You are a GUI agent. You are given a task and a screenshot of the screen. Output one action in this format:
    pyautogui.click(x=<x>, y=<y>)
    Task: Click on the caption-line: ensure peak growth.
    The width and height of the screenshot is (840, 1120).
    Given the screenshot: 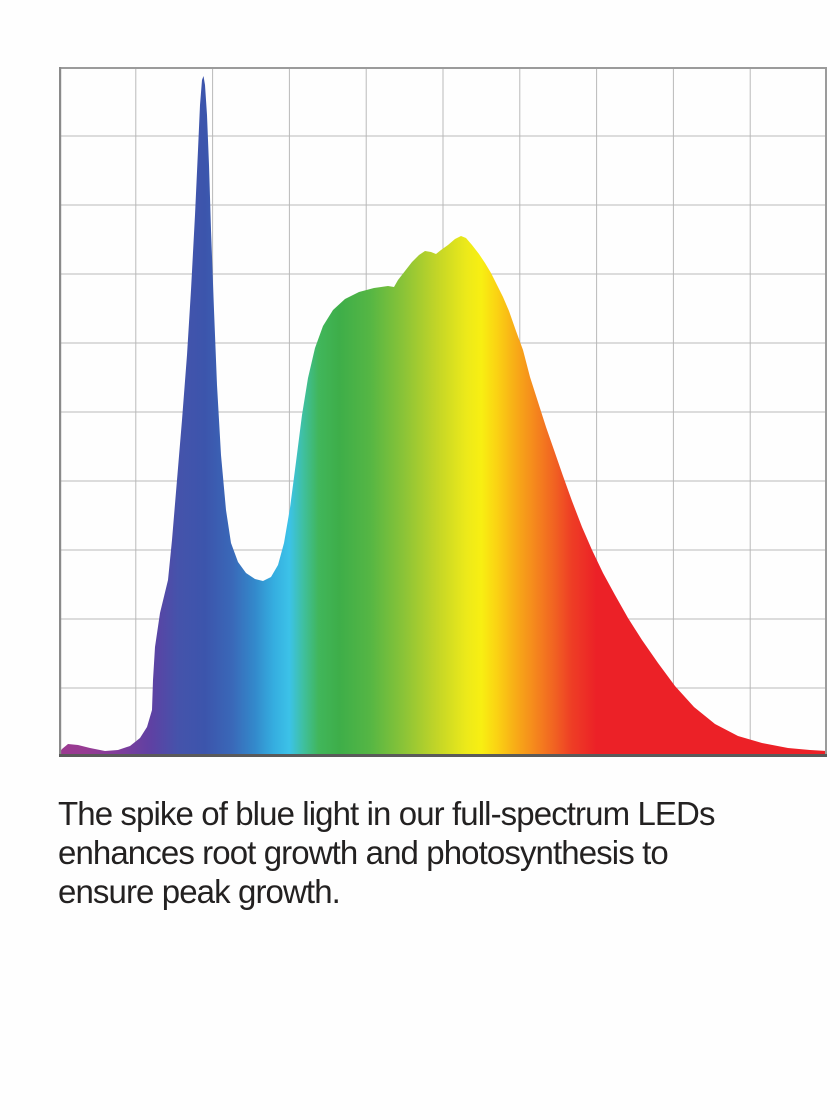 What is the action you would take?
    pyautogui.click(x=199, y=891)
    